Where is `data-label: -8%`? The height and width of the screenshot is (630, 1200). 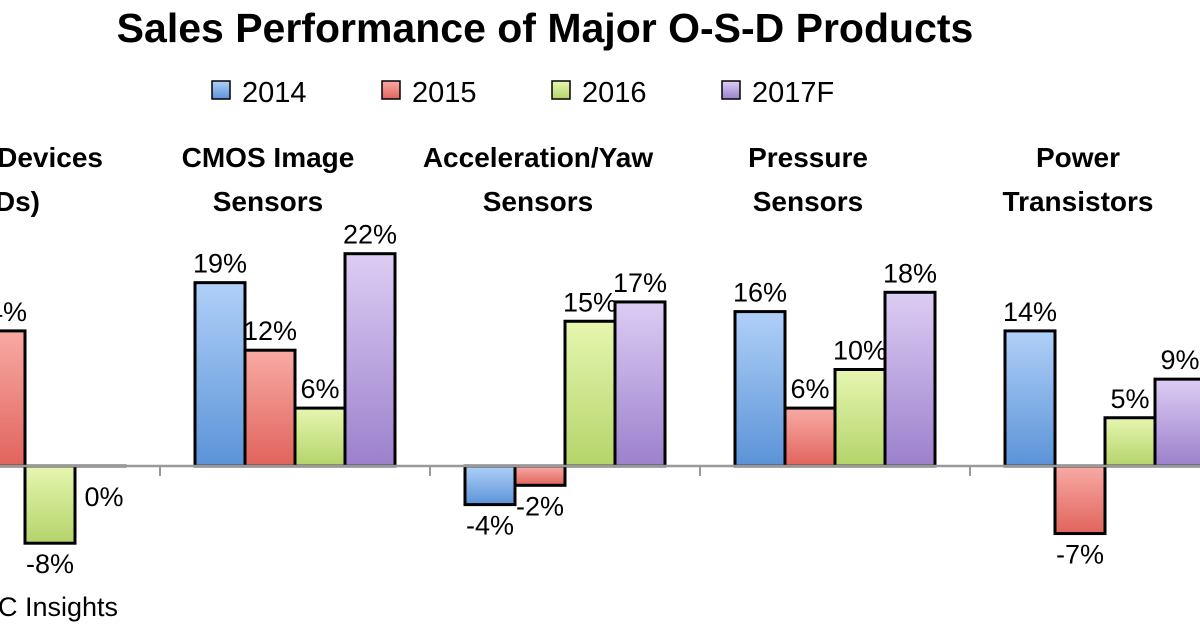
data-label: -8% is located at coordinates (50, 564).